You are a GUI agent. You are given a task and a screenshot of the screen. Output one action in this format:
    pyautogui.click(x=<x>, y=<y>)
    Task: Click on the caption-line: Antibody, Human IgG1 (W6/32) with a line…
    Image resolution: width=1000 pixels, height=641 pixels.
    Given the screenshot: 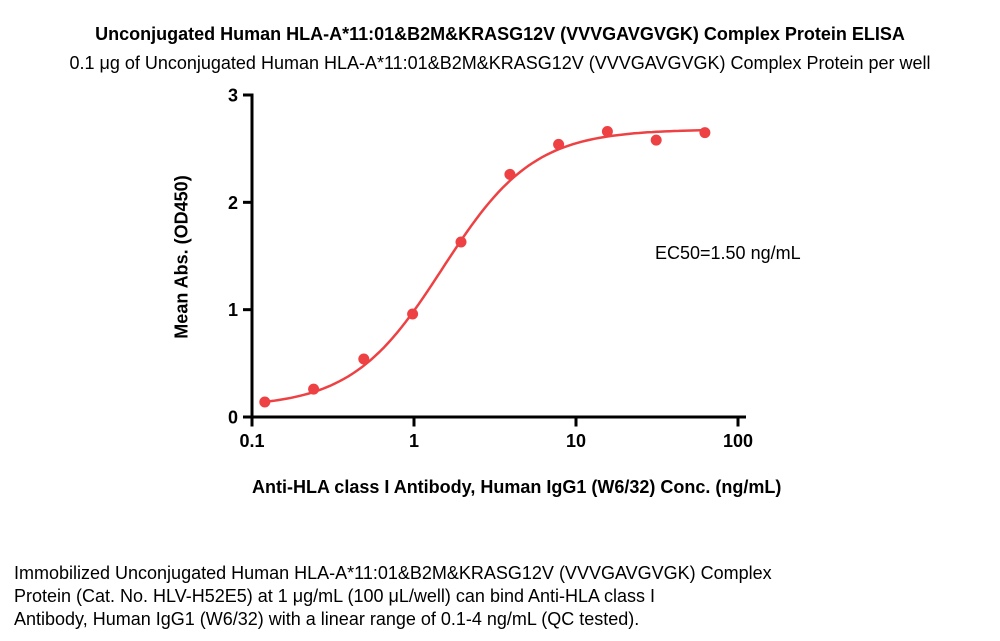 What is the action you would take?
    pyautogui.click(x=327, y=619)
    